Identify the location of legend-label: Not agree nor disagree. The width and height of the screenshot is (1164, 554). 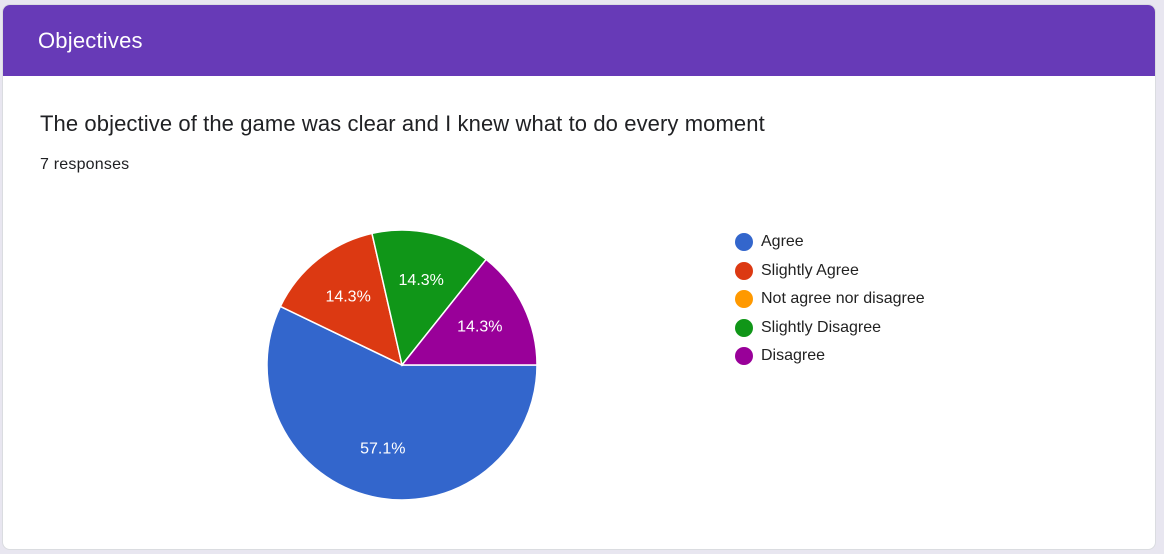
(843, 299).